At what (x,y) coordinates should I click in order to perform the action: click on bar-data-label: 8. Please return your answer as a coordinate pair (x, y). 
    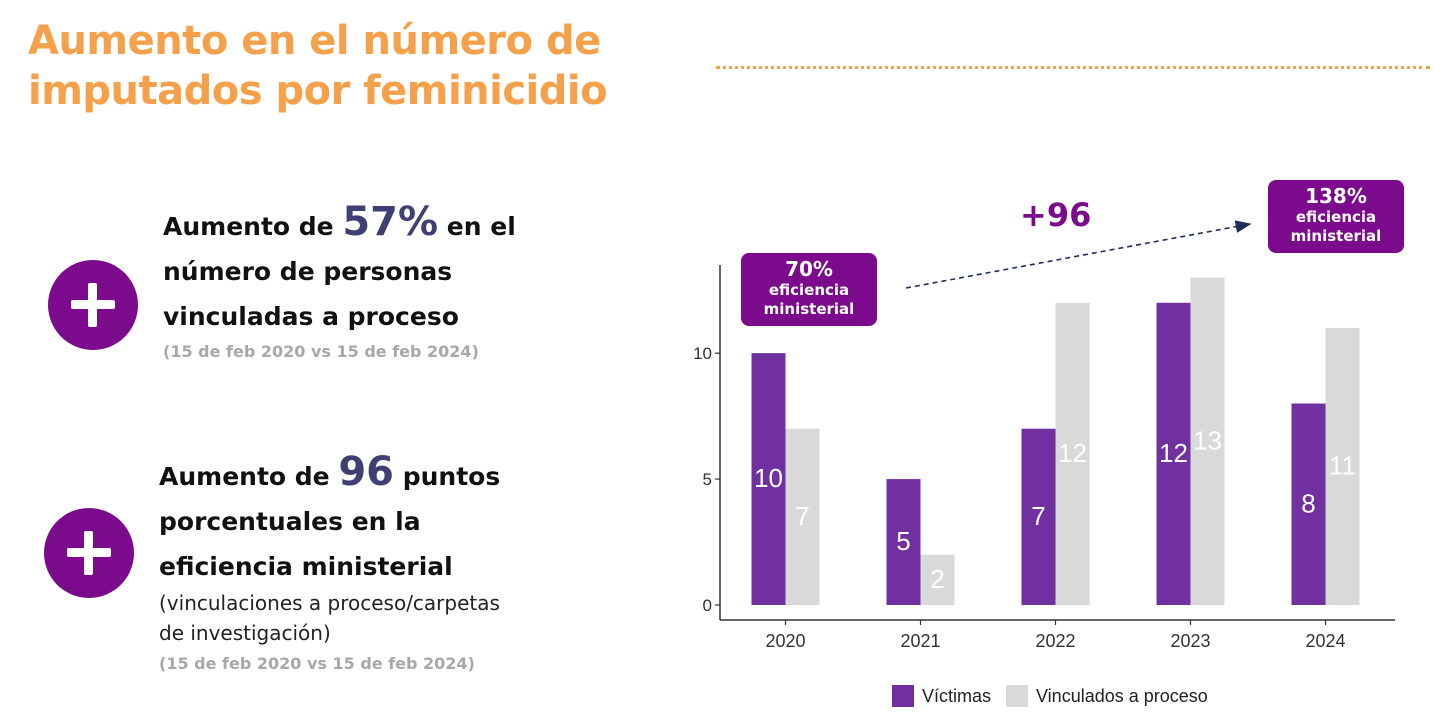
    Looking at the image, I should click on (1308, 503).